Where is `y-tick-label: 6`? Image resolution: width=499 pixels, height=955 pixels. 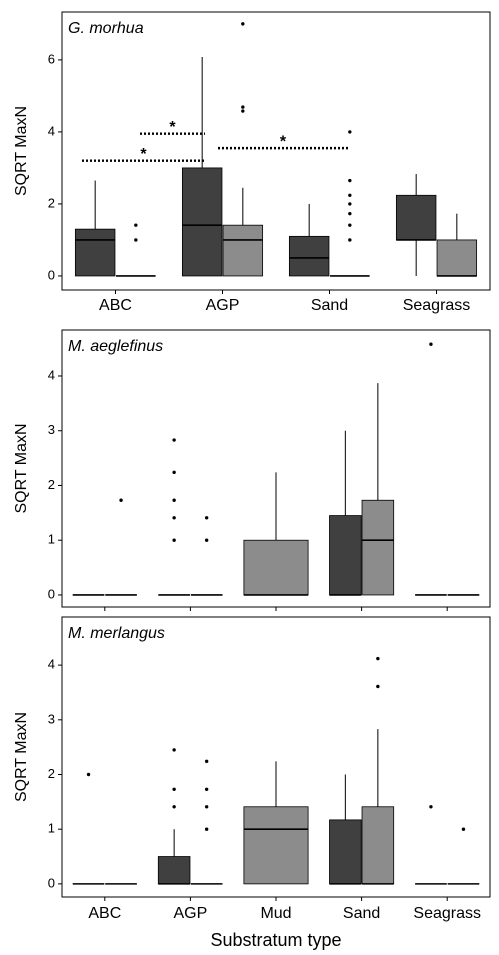 y-tick-label: 6 is located at coordinates (51, 58).